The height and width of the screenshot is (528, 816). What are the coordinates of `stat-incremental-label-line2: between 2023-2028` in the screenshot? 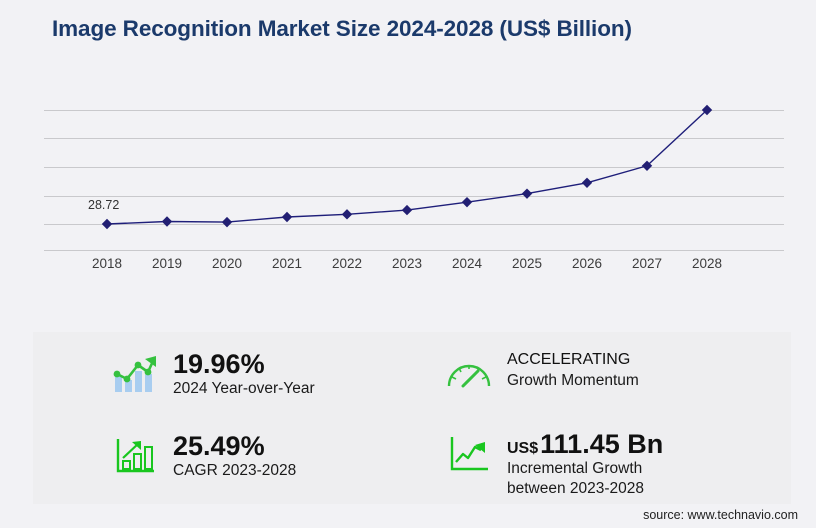 It's located at (576, 488).